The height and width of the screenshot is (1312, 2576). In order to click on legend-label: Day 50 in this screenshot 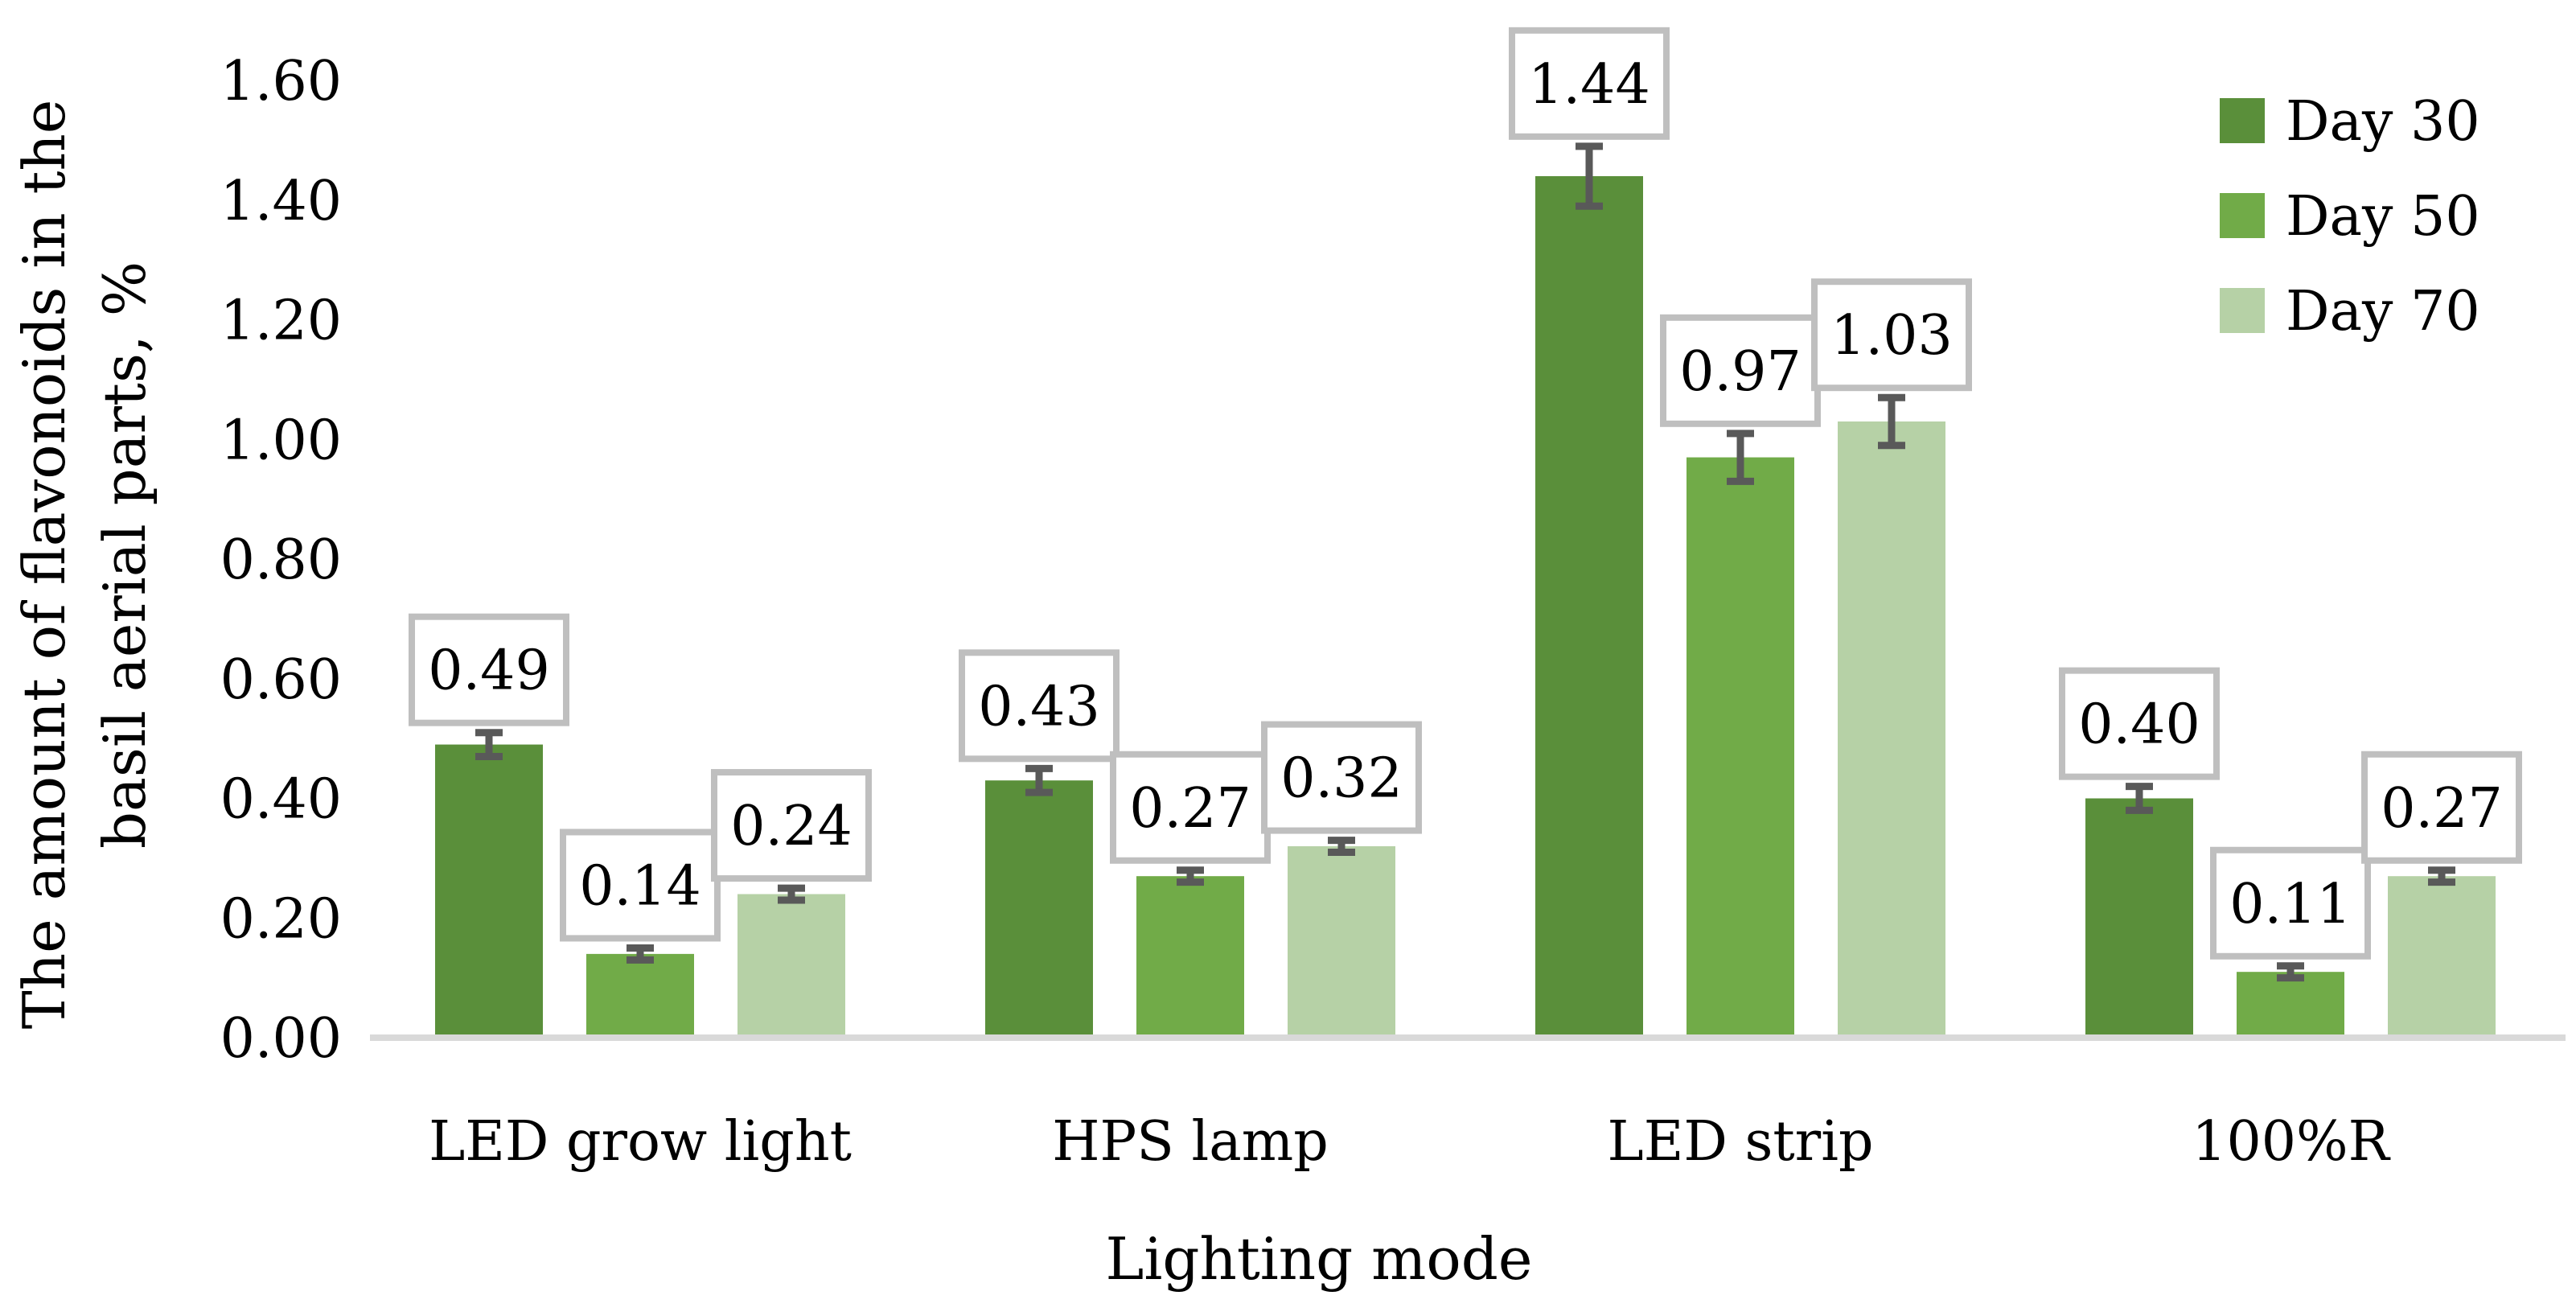, I will do `click(2383, 217)`.